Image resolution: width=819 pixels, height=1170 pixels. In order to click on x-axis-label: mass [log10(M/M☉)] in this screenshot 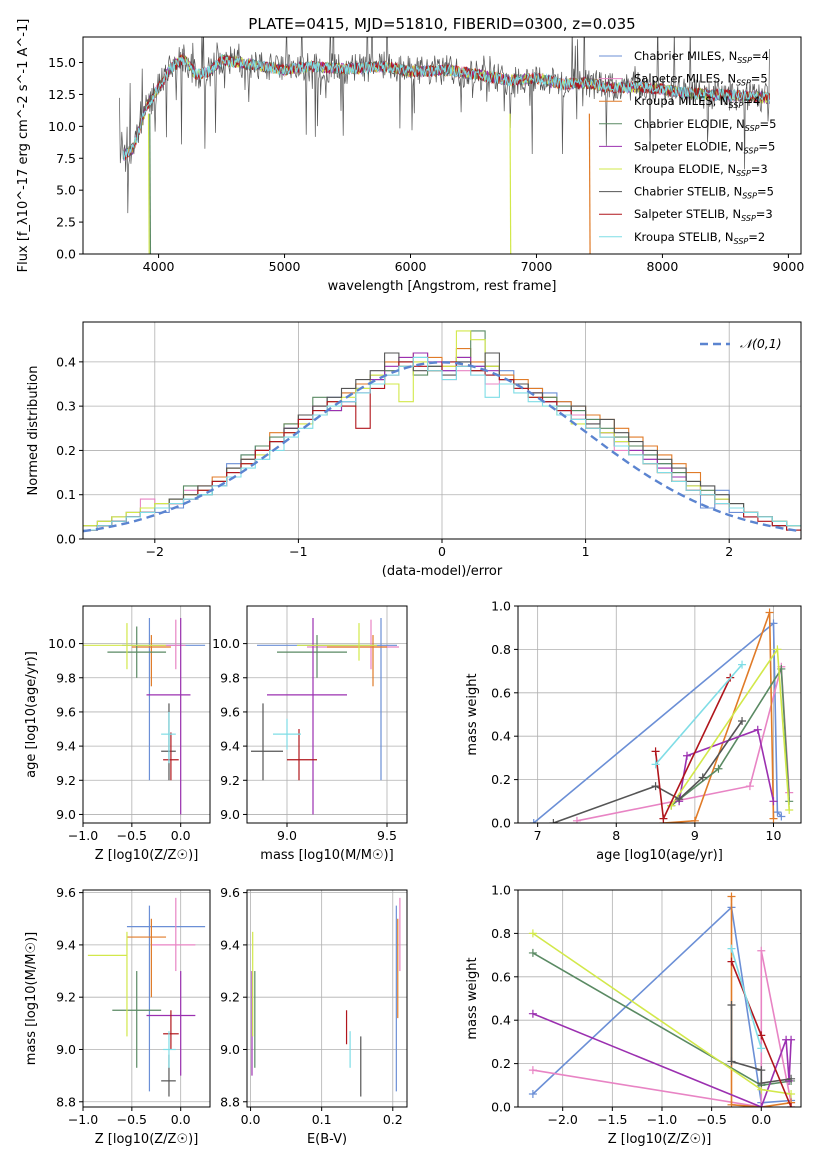, I will do `click(326, 855)`.